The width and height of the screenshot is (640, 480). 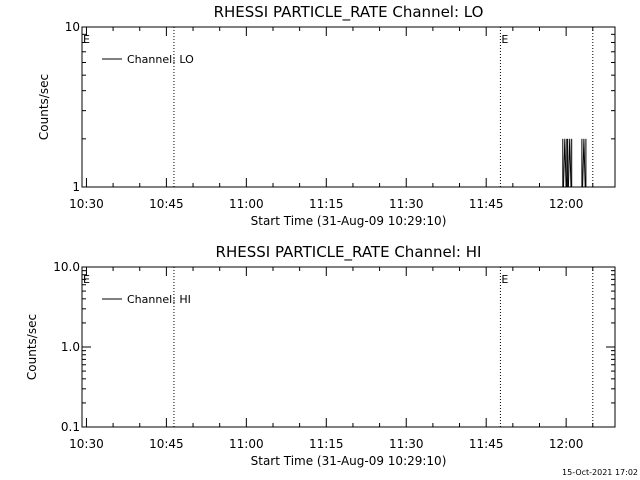 I want to click on legend-entry: Channel: LO, so click(x=160, y=59).